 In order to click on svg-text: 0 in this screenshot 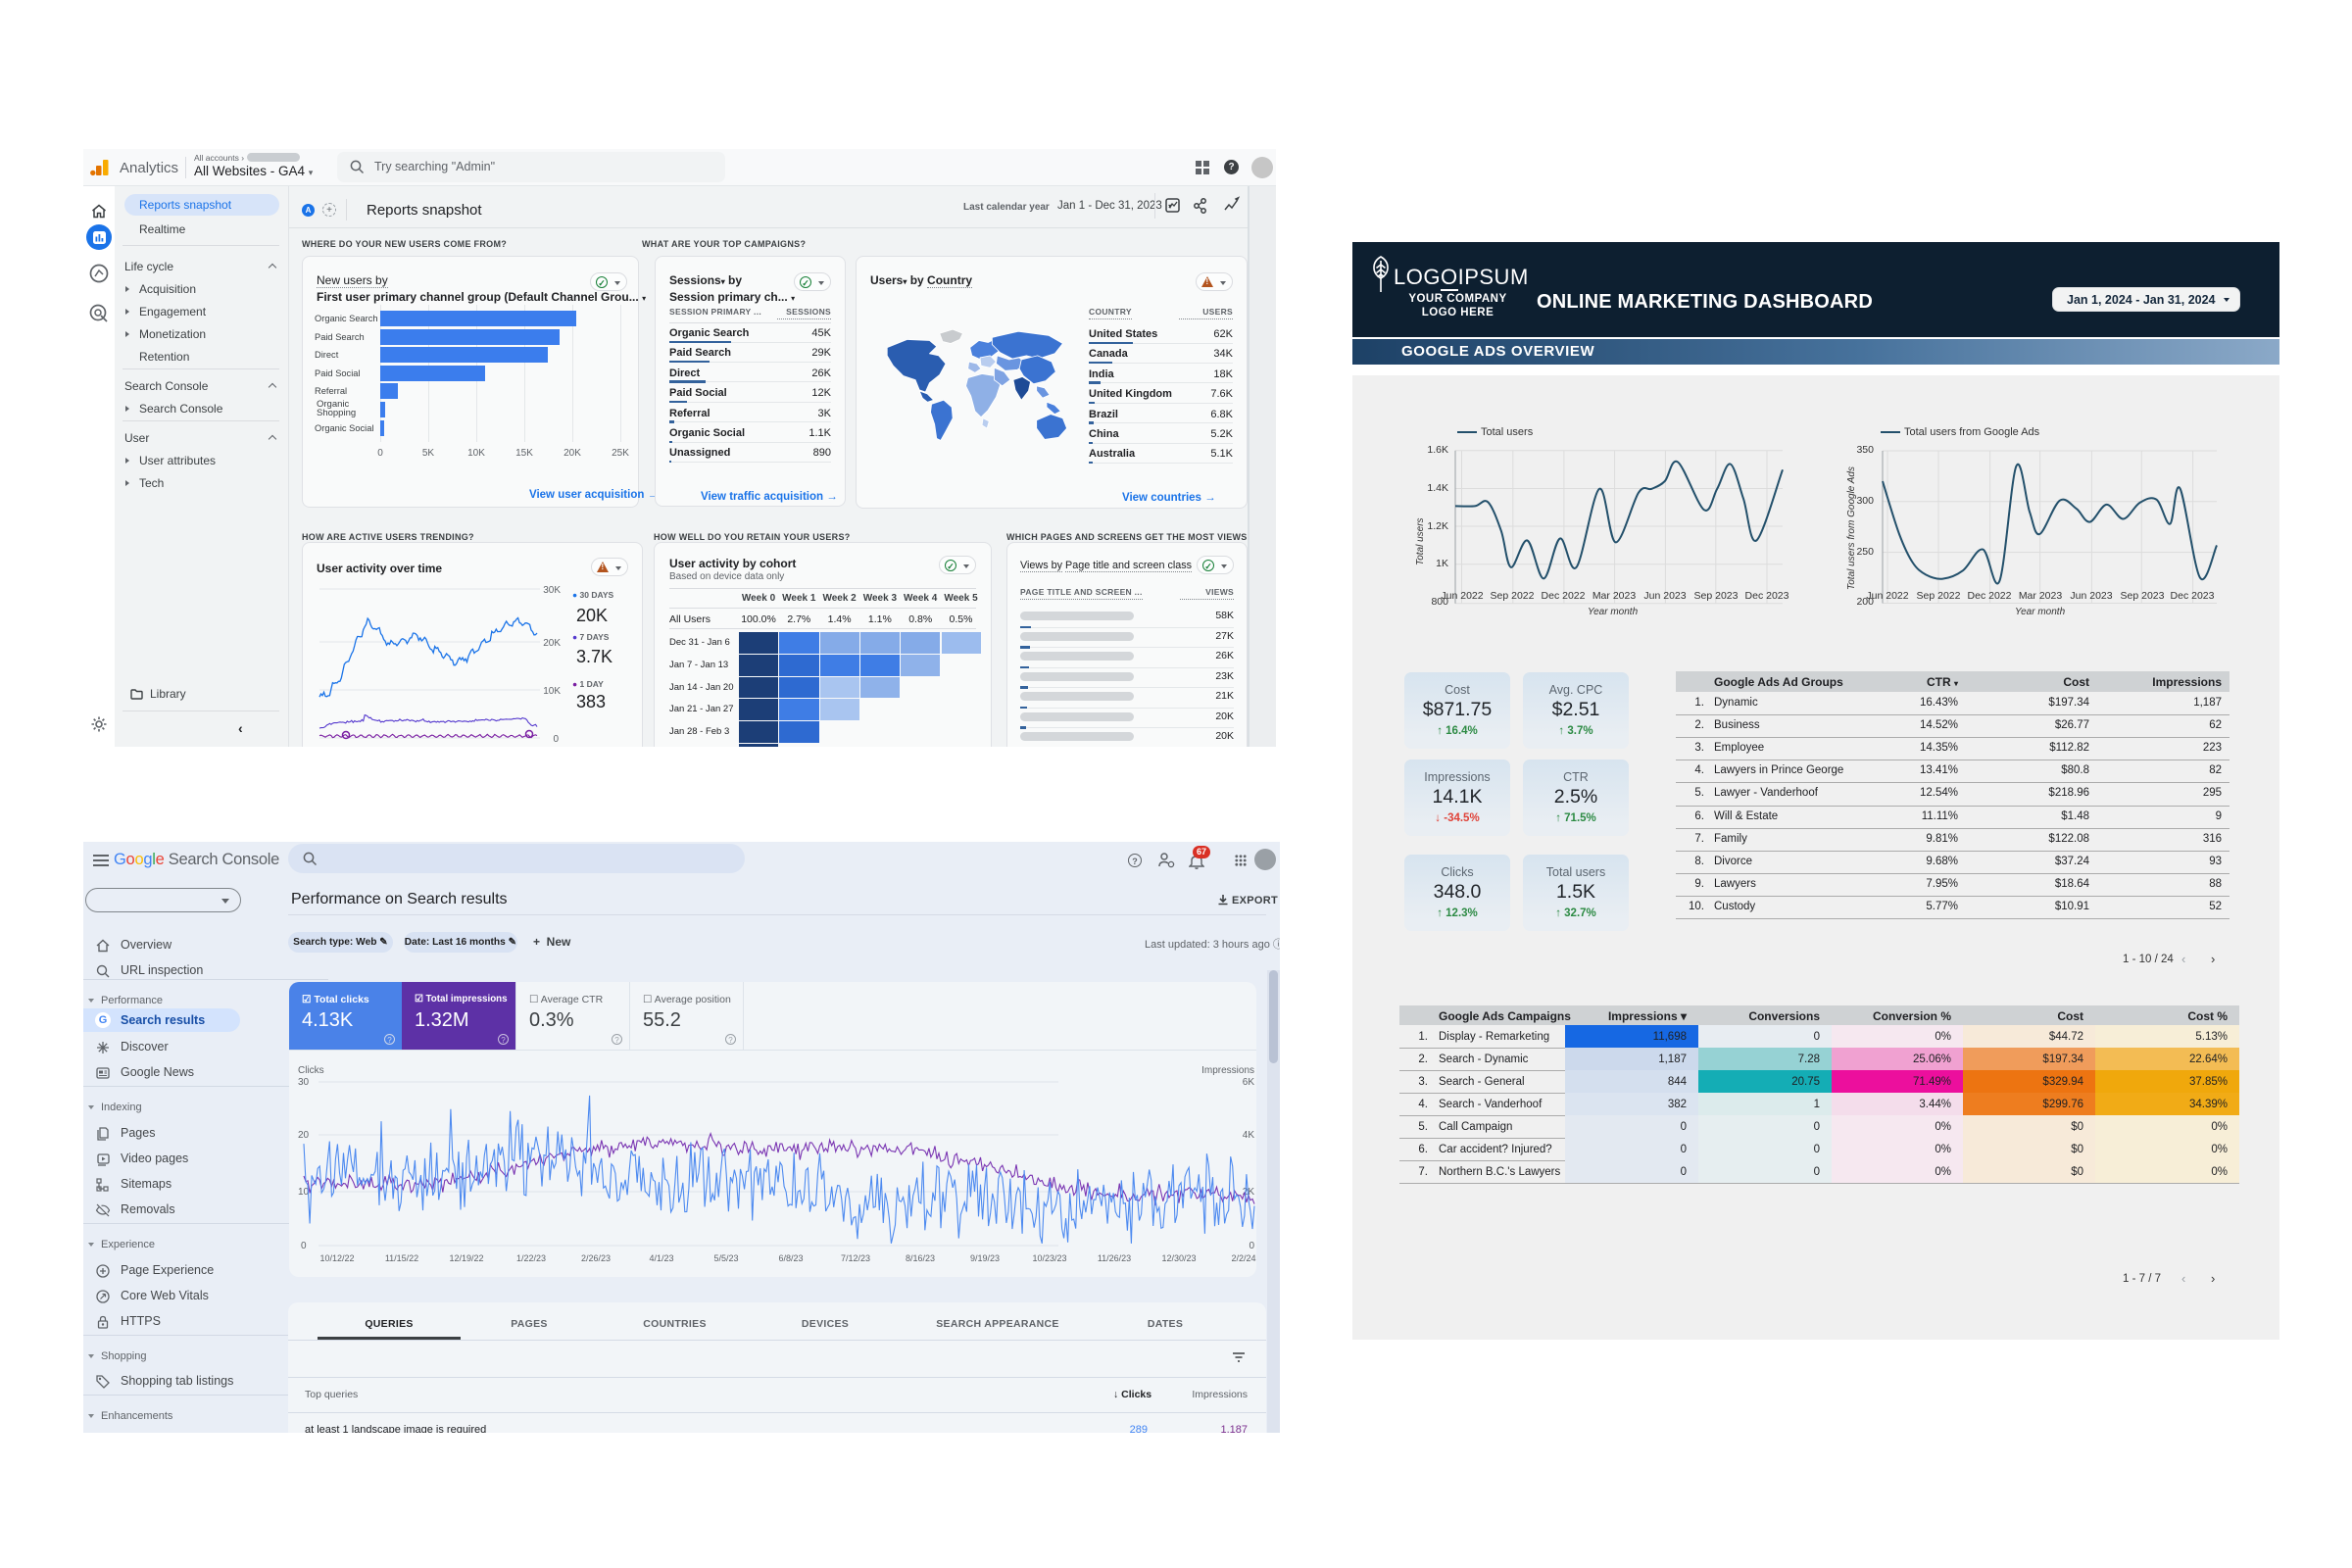, I will do `click(556, 739)`.